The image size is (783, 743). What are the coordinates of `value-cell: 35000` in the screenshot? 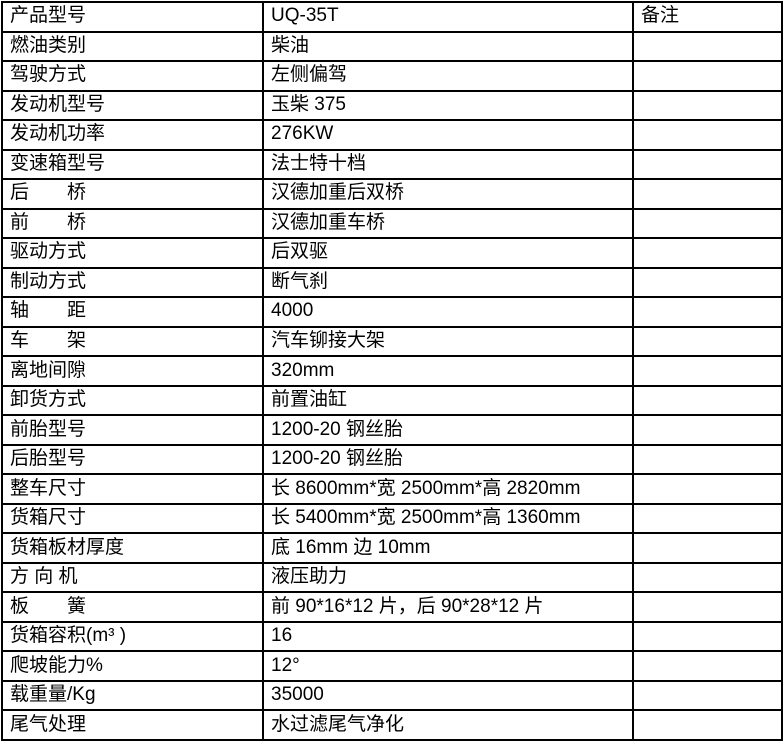 It's located at (448, 695).